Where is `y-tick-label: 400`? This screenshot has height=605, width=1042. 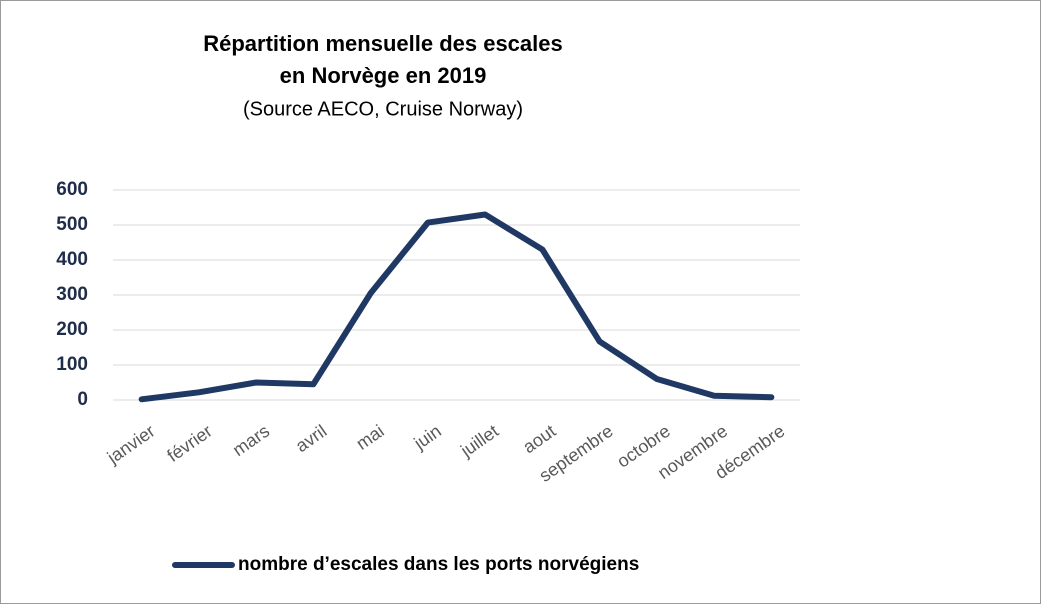 y-tick-label: 400 is located at coordinates (72, 259).